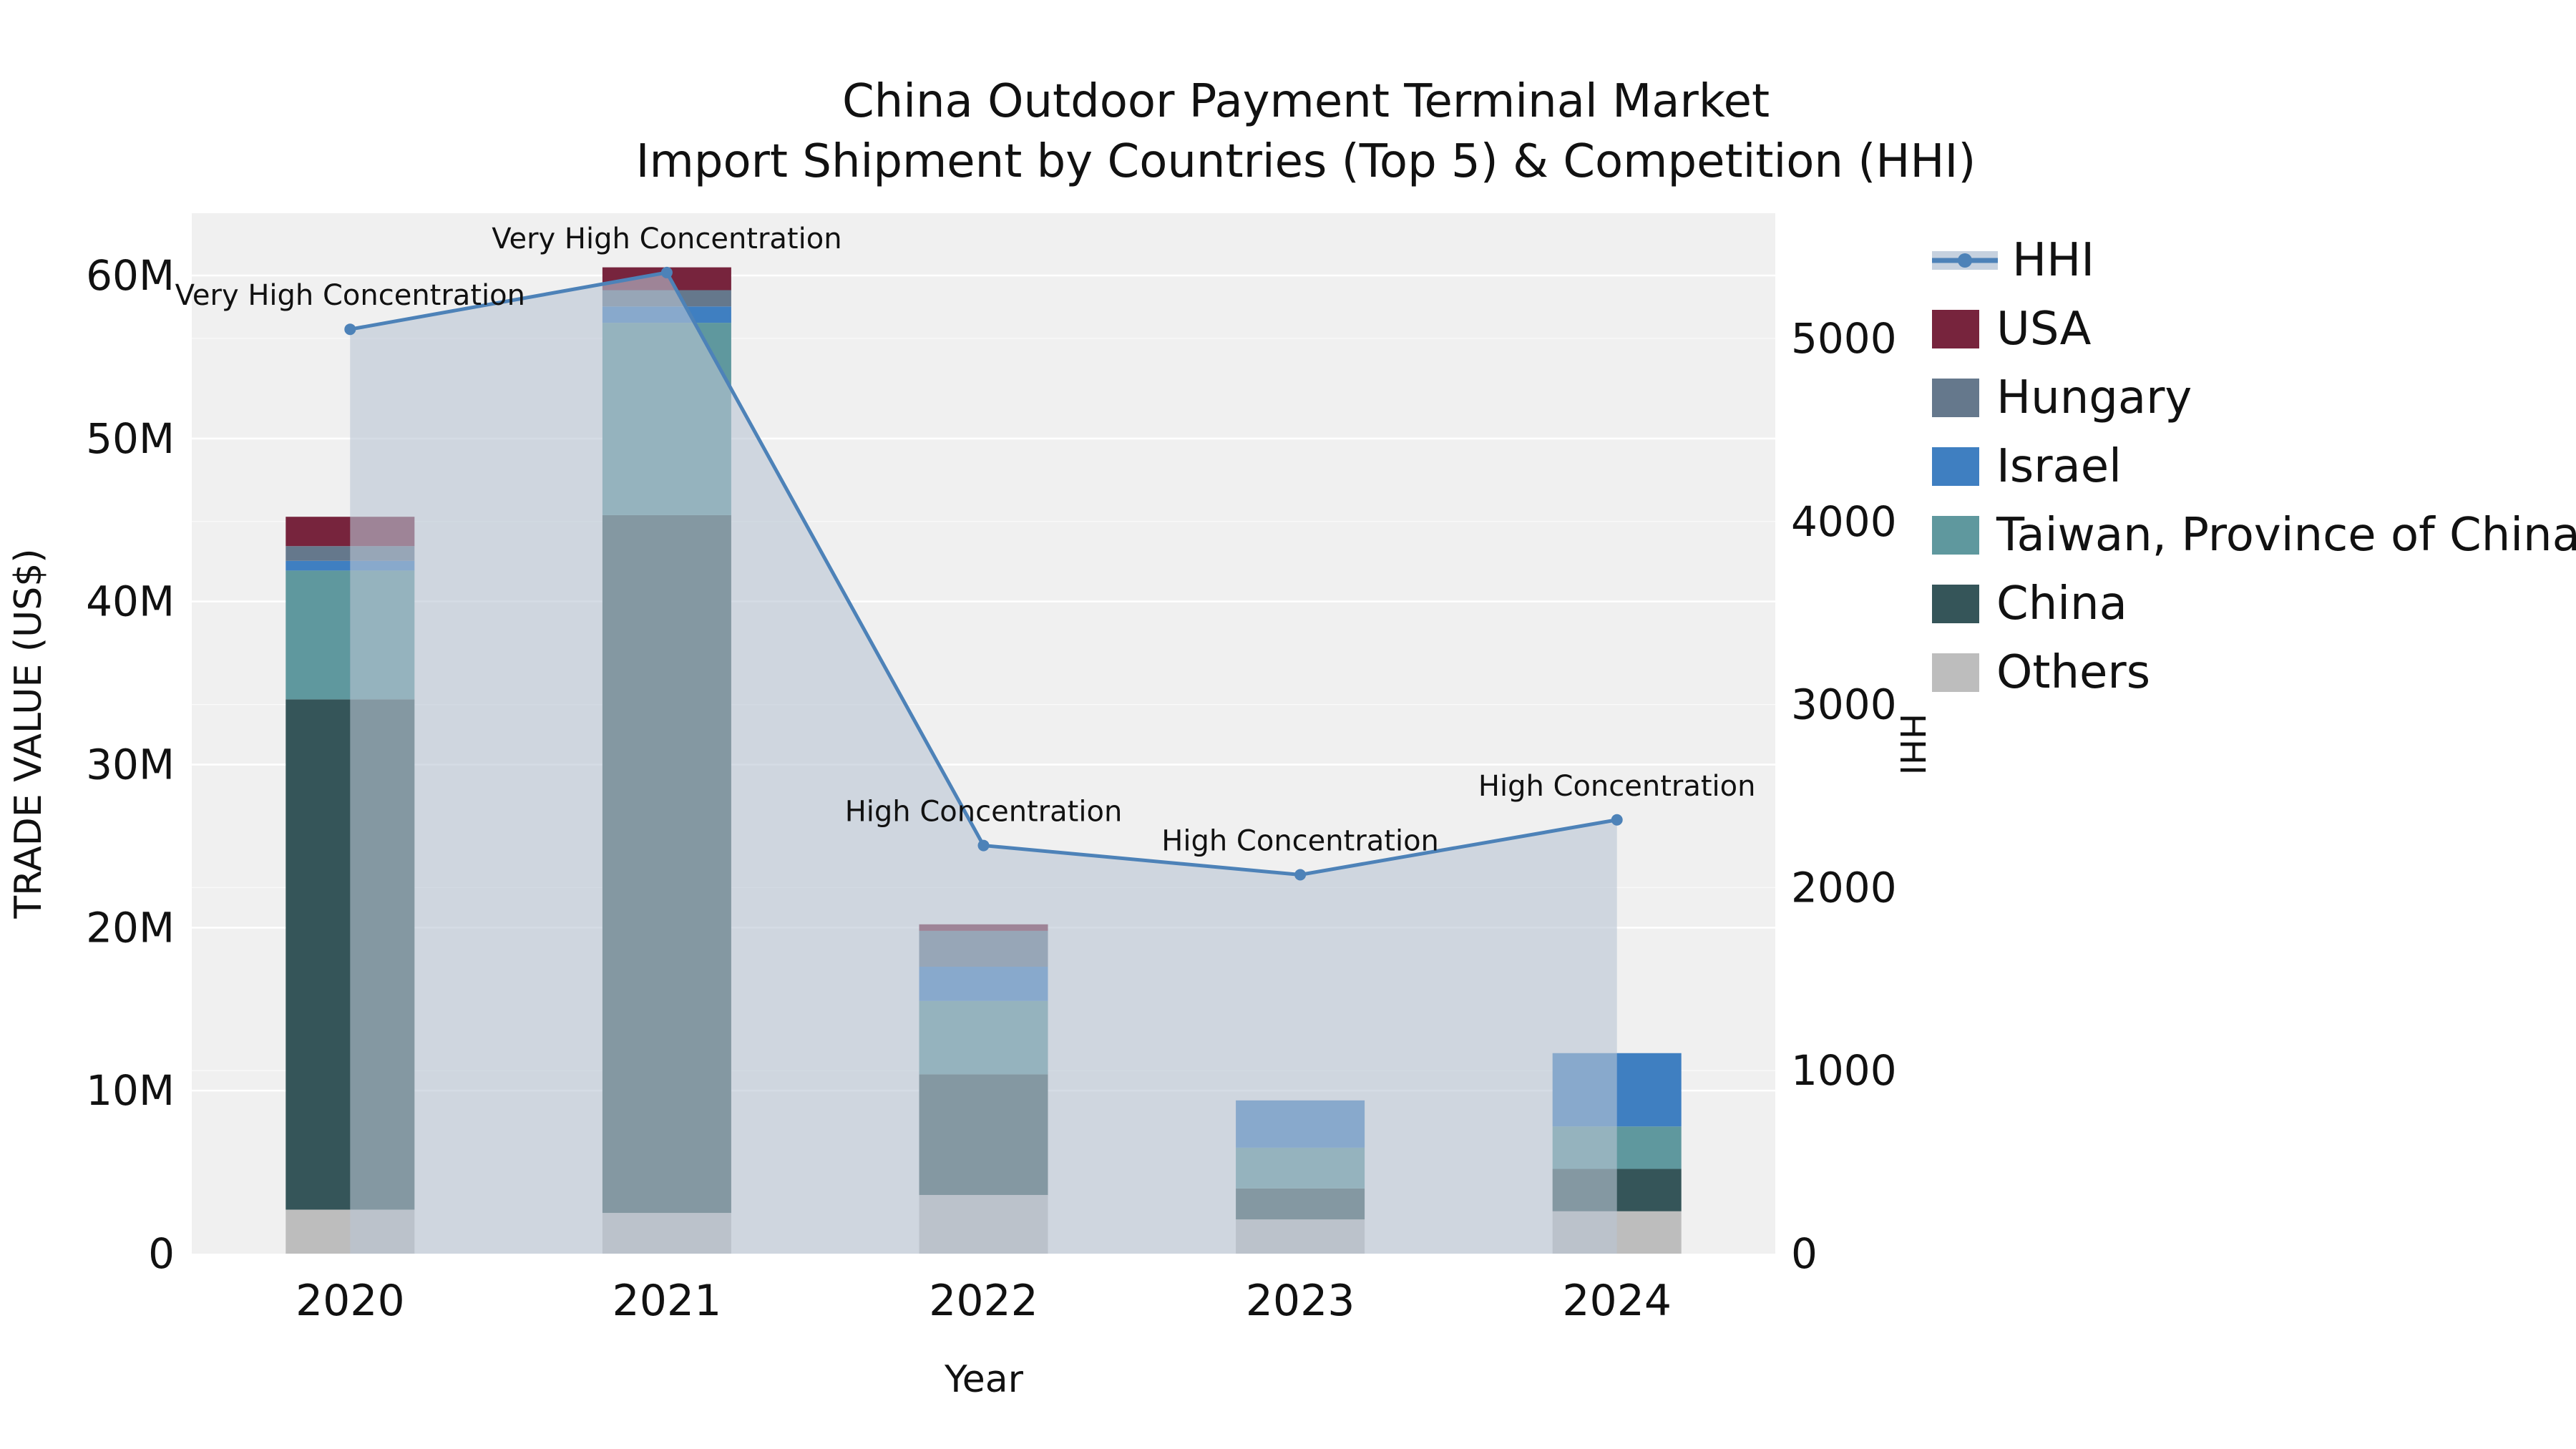 Image resolution: width=2576 pixels, height=1449 pixels. Describe the element at coordinates (130, 765) in the screenshot. I see `y-left-tick-30M: 30M` at that location.